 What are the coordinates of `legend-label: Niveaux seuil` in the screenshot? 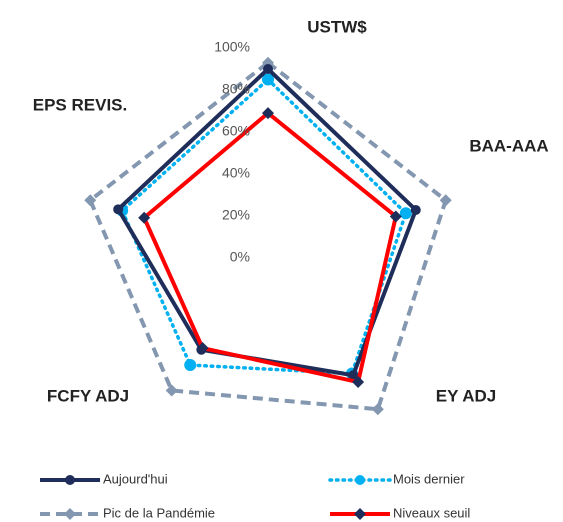 It's located at (431, 512).